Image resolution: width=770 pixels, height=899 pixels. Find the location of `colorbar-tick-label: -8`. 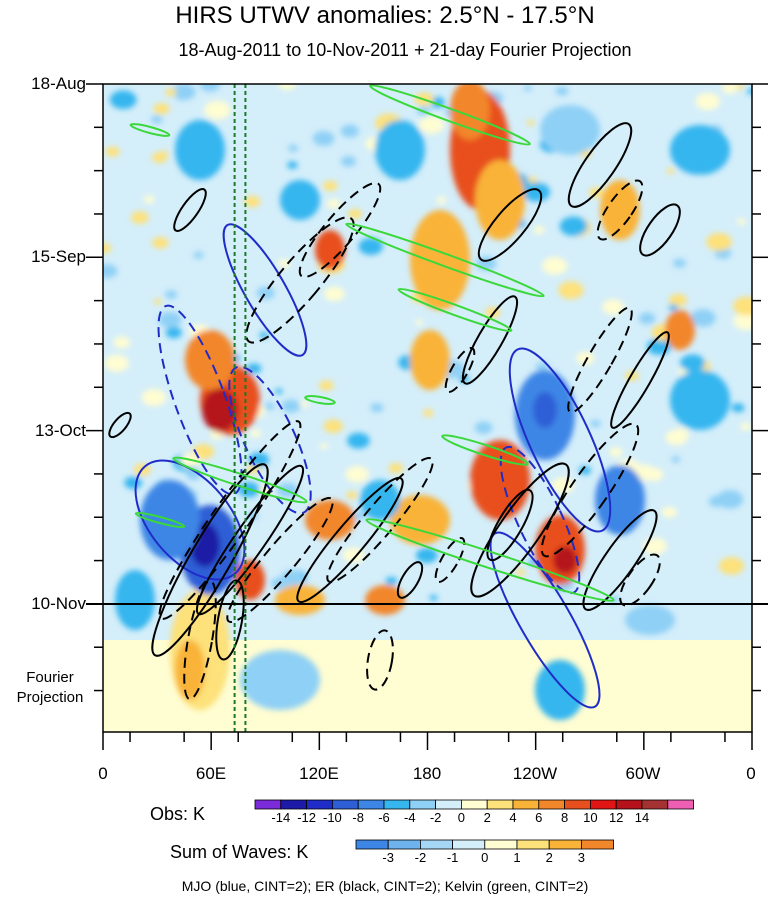

colorbar-tick-label: -8 is located at coordinates (358, 817).